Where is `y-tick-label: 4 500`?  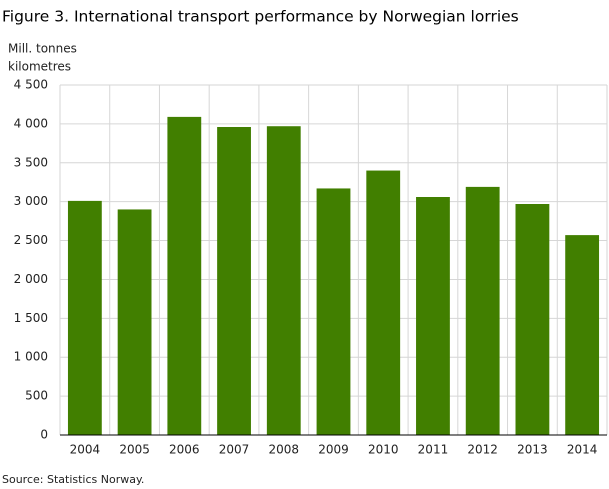
y-tick-label: 4 500 is located at coordinates (31, 85).